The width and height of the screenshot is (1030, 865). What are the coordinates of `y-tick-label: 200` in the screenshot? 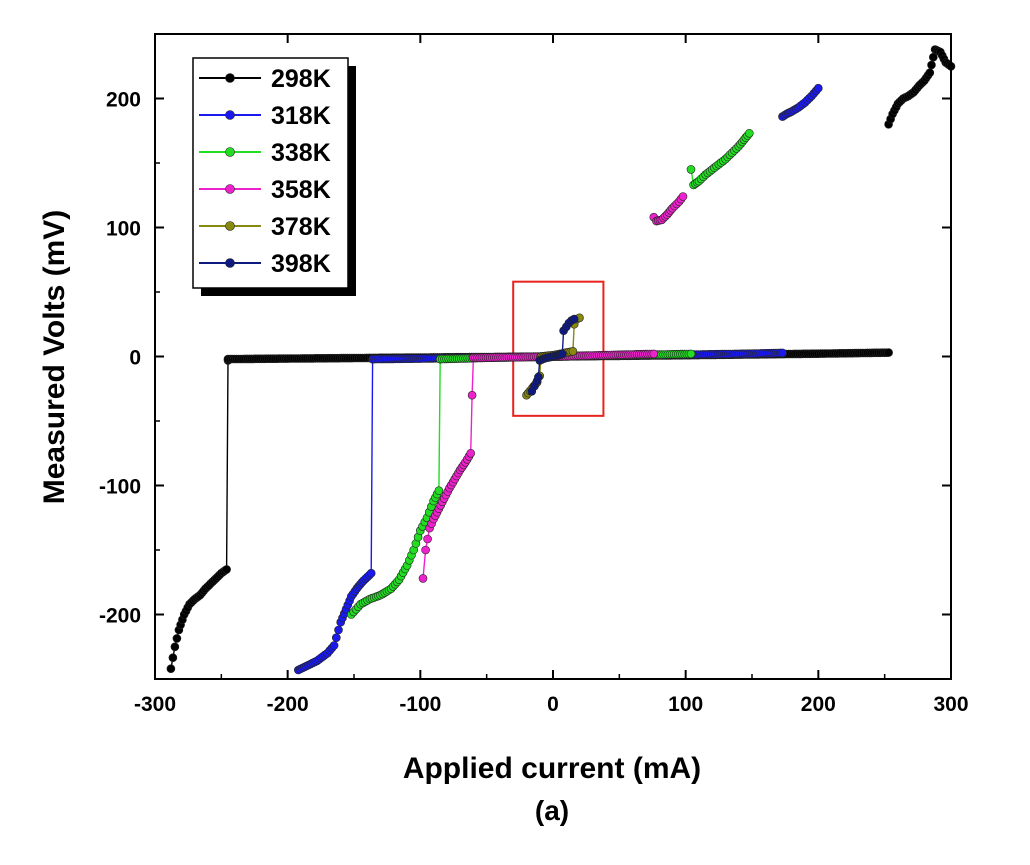 It's located at (123, 100).